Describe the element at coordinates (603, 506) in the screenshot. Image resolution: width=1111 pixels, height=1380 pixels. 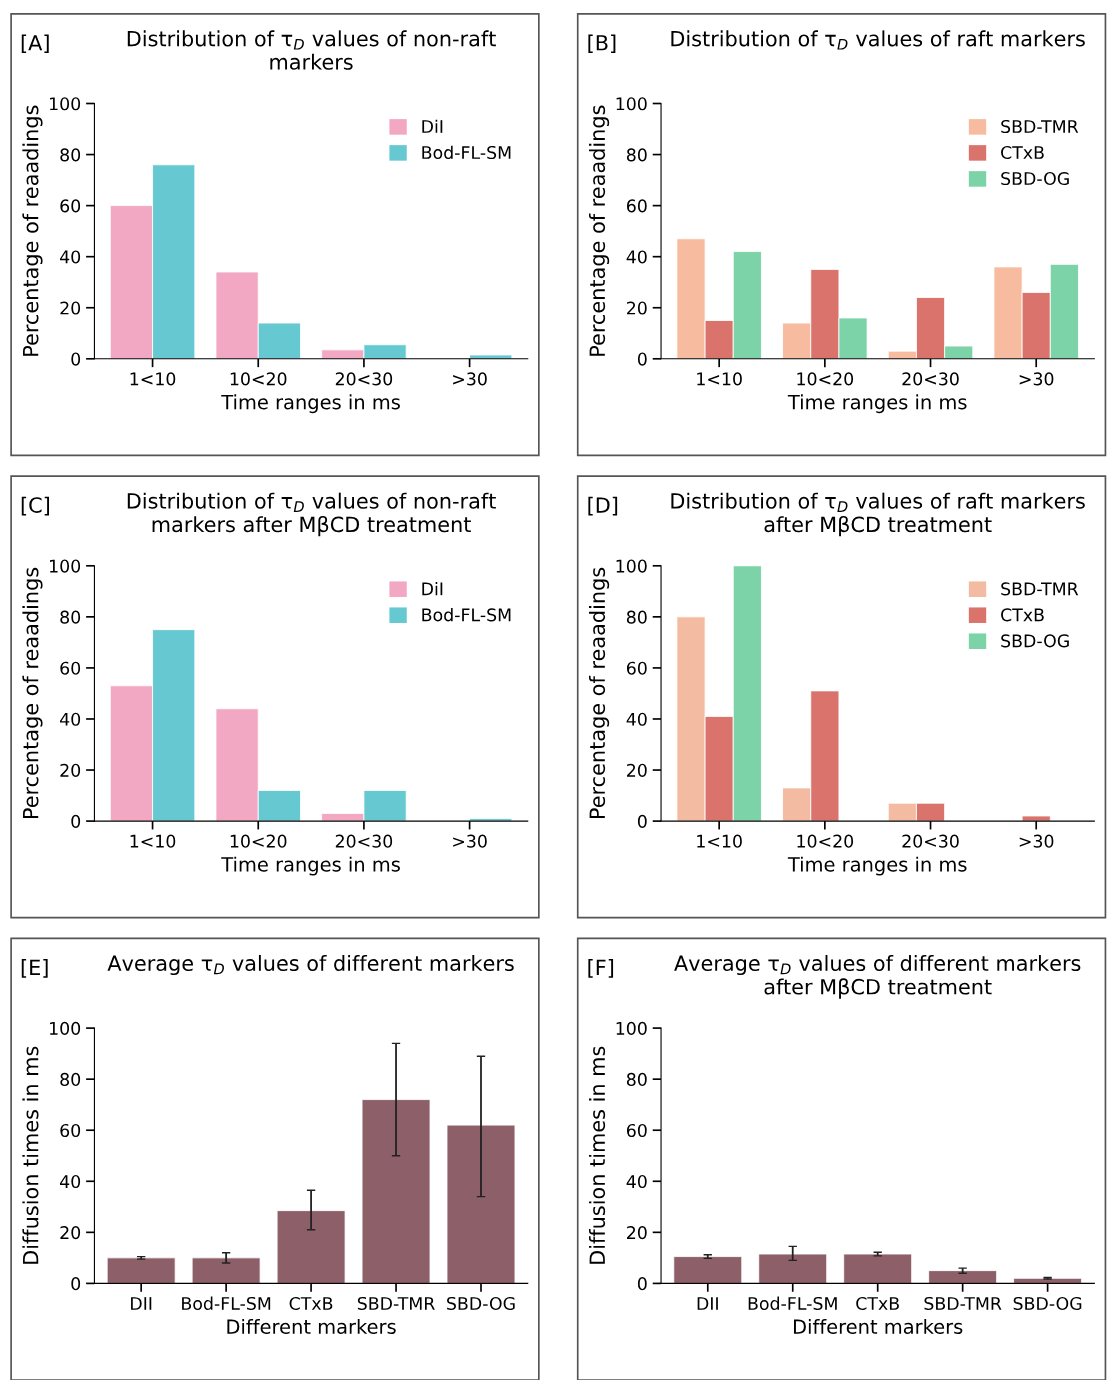
I see `text: [D]` at that location.